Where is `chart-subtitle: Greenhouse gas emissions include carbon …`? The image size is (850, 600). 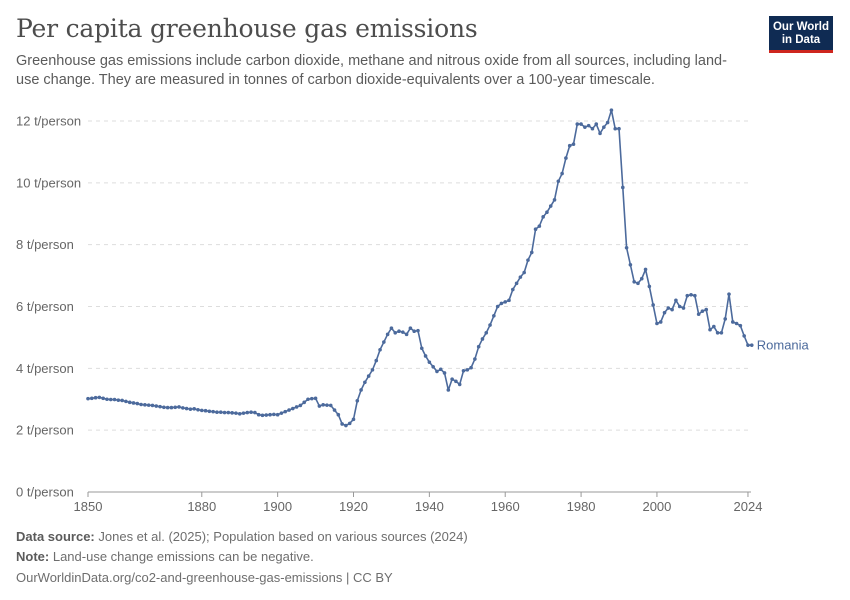
chart-subtitle: Greenhouse gas emissions include carbon … is located at coordinates (371, 70).